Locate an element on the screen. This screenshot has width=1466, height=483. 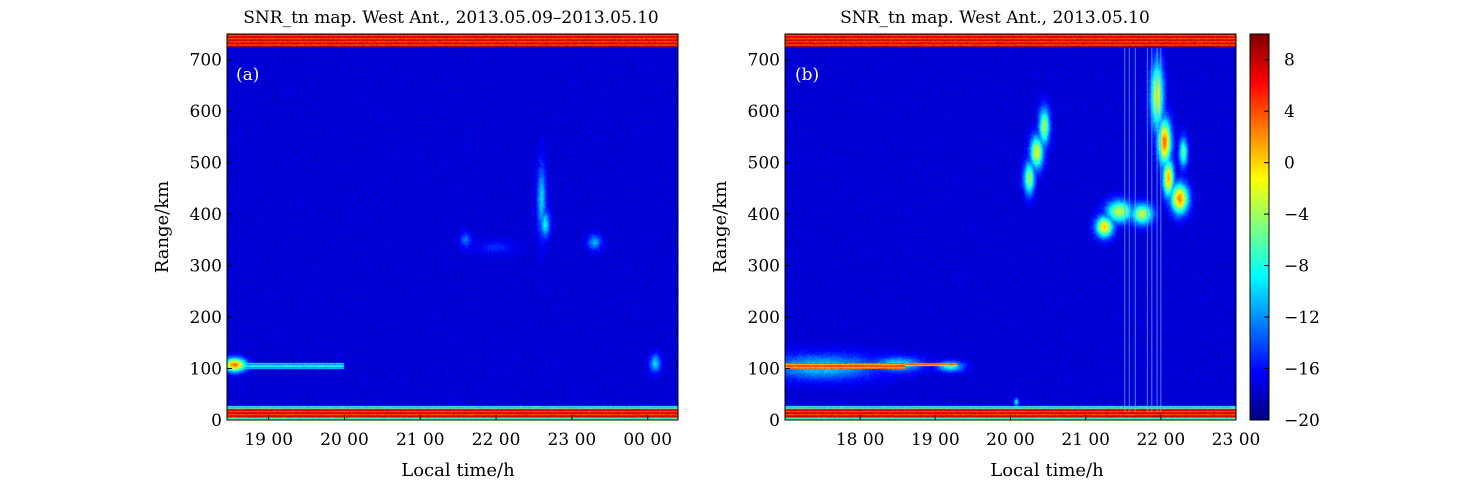
panel-a-xlabel: Local time/h is located at coordinates (458, 470).